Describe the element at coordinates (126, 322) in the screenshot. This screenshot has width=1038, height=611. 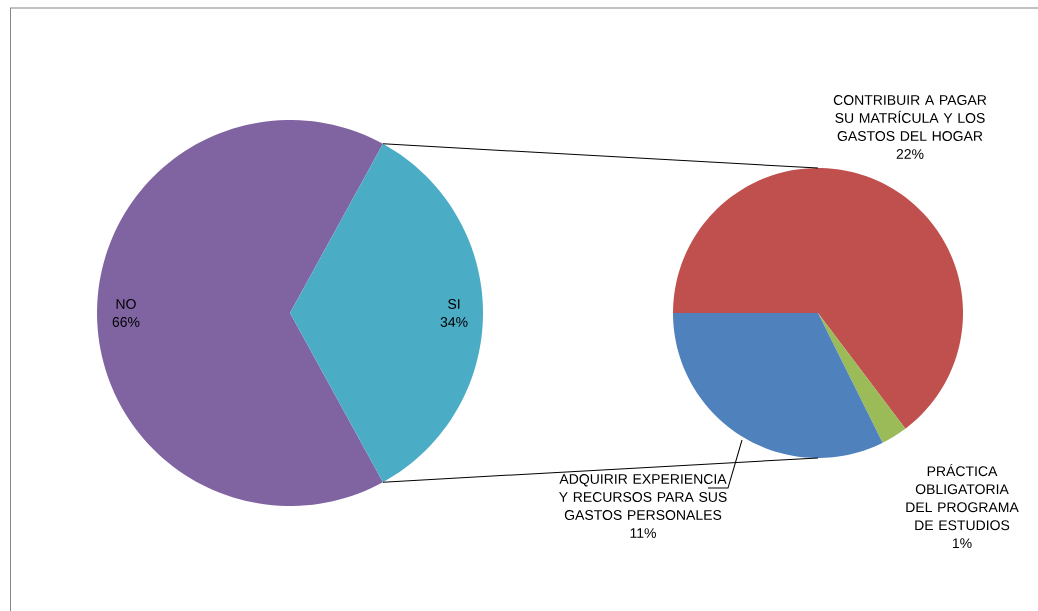
I see `data-label: 66%` at that location.